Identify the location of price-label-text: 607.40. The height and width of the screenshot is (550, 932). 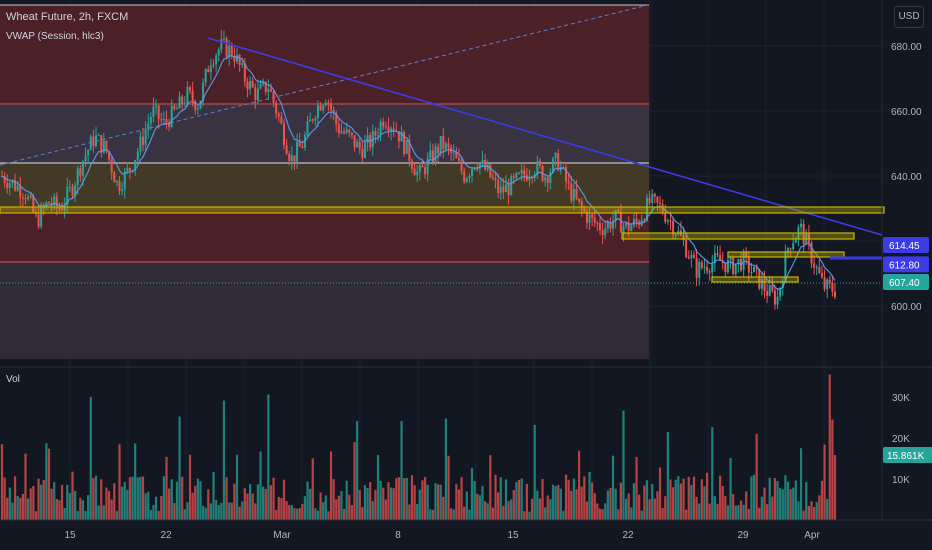
(904, 283).